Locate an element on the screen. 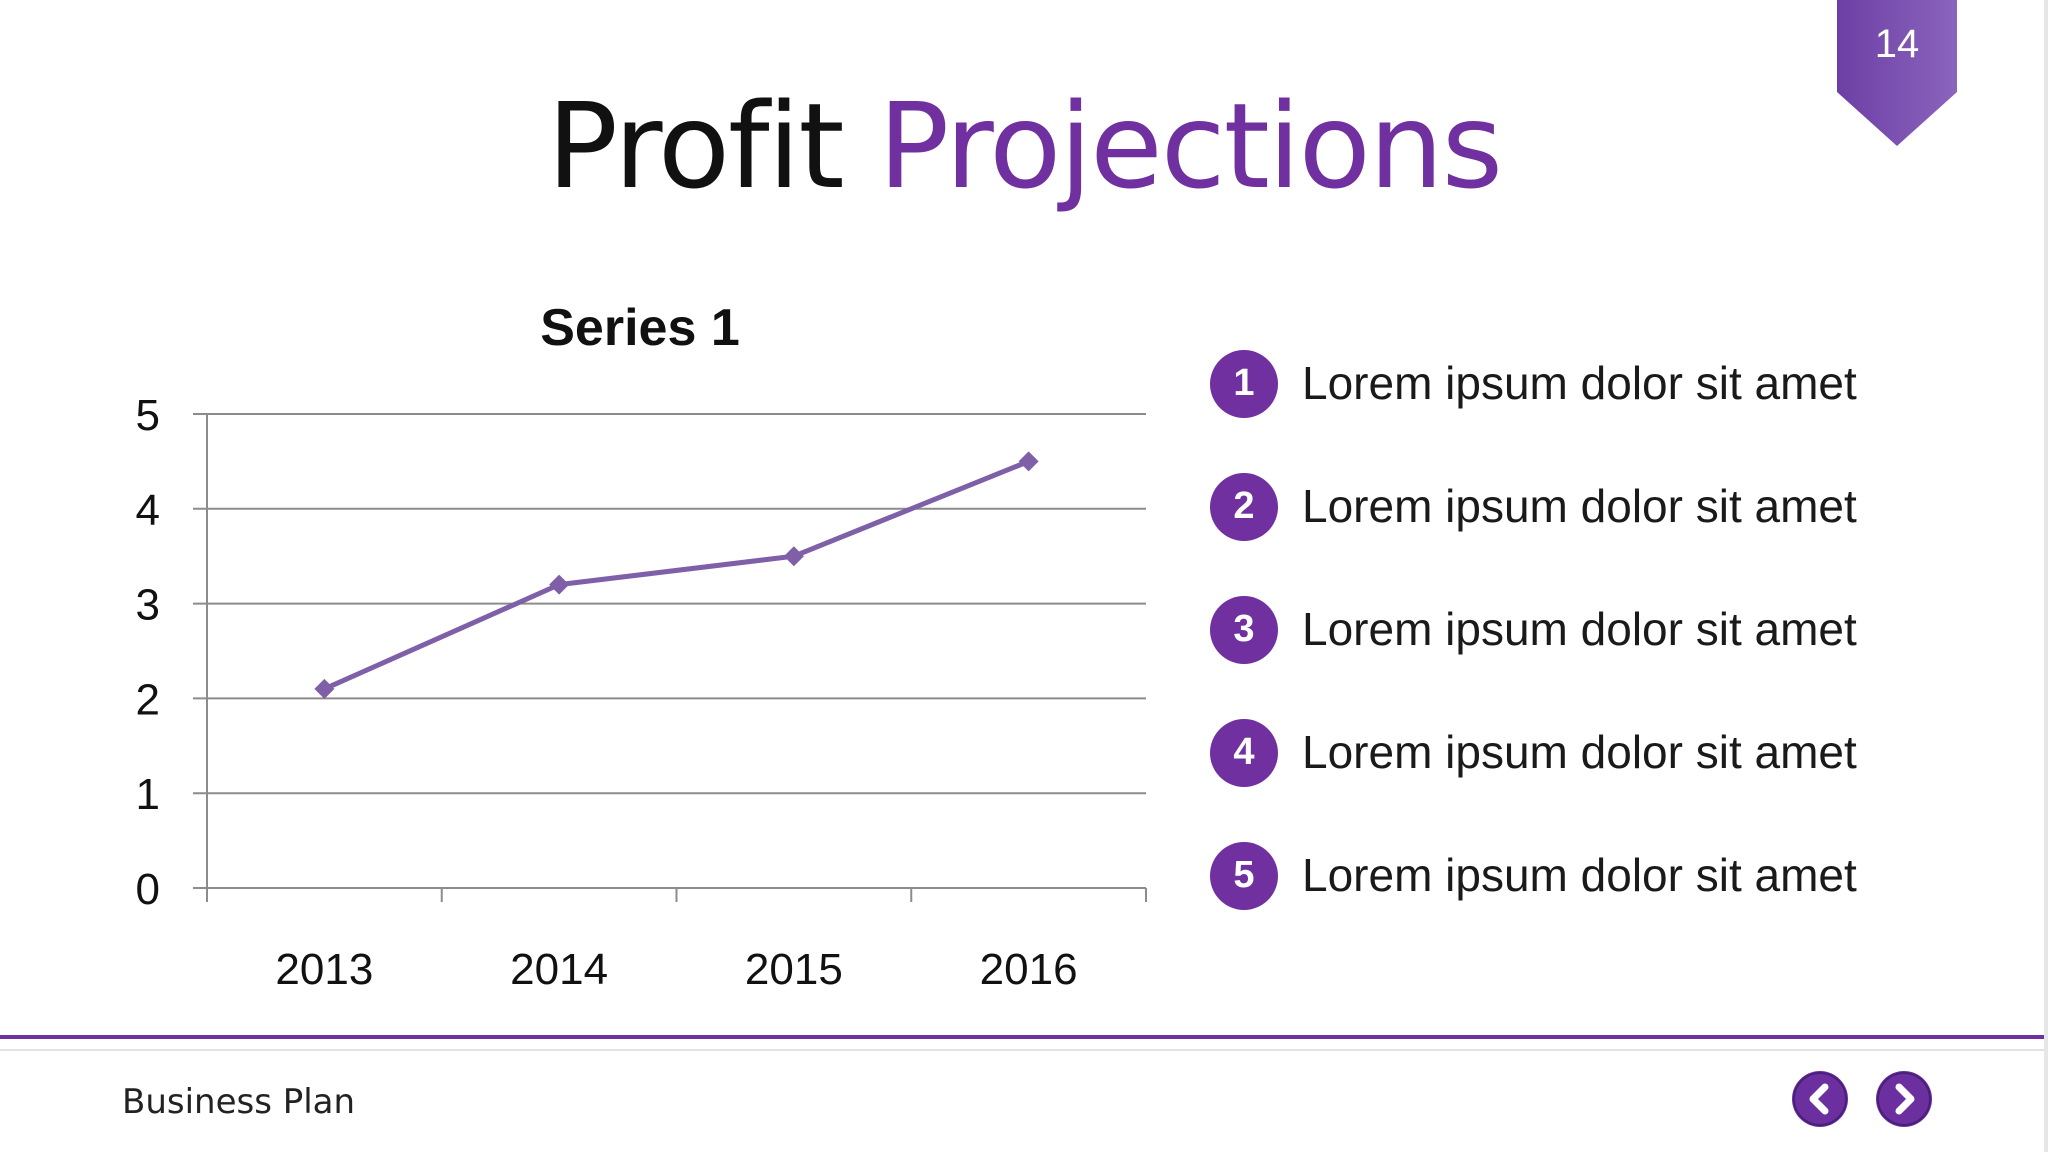 The height and width of the screenshot is (1152, 2048). previous-slide-button is located at coordinates (1820, 1099).